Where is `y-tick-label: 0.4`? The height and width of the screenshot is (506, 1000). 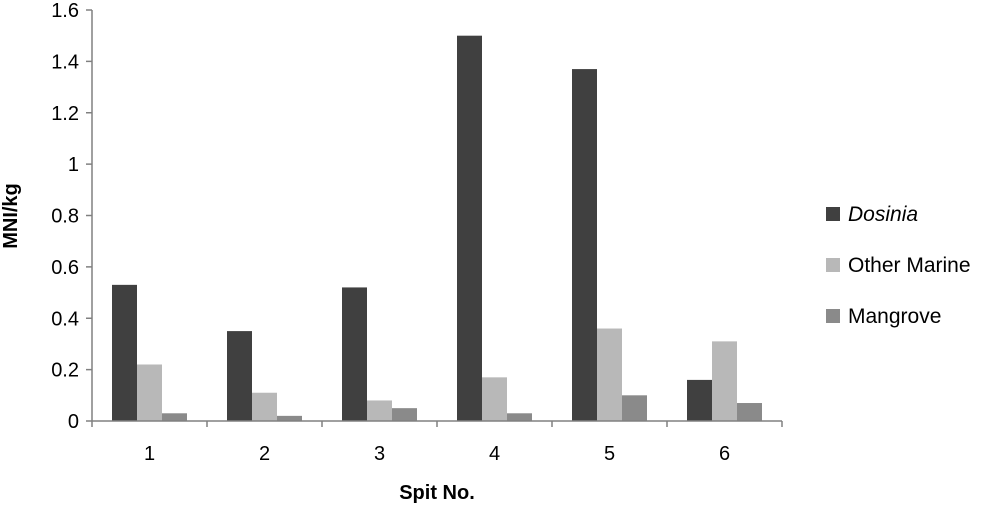 y-tick-label: 0.4 is located at coordinates (65, 319).